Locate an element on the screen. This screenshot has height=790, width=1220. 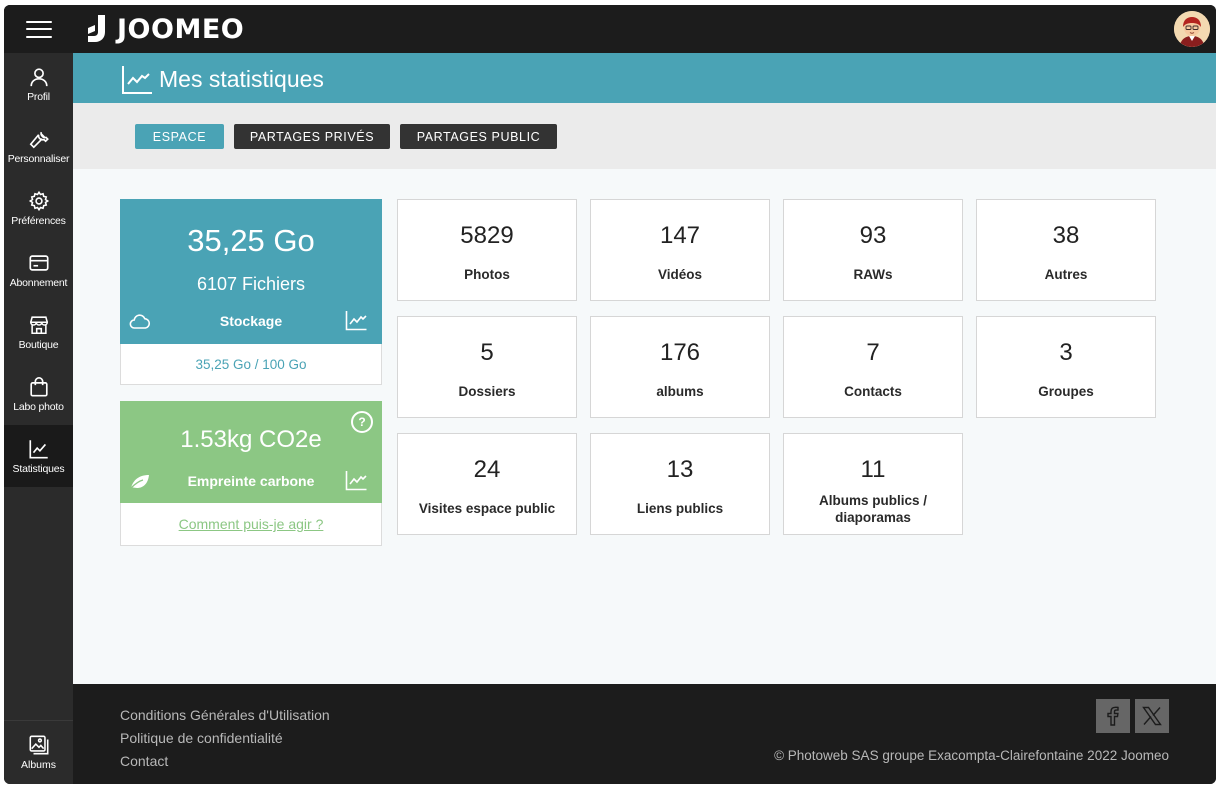
storage-size: 35,25 Go is located at coordinates (251, 240).